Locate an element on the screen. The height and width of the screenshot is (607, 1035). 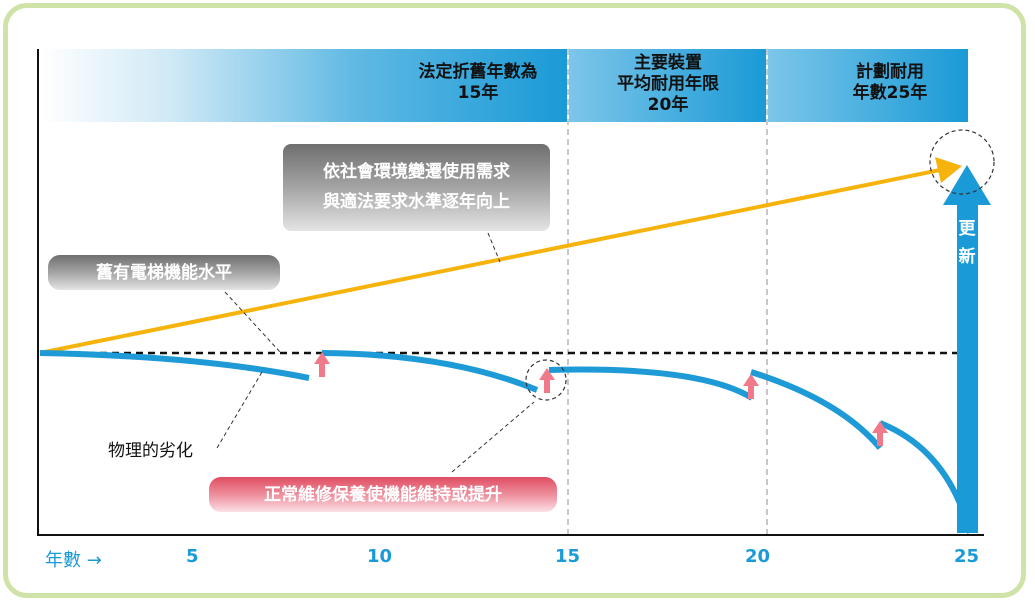
existing-level-text: 舊有電梯機能水平 is located at coordinates (164, 273).